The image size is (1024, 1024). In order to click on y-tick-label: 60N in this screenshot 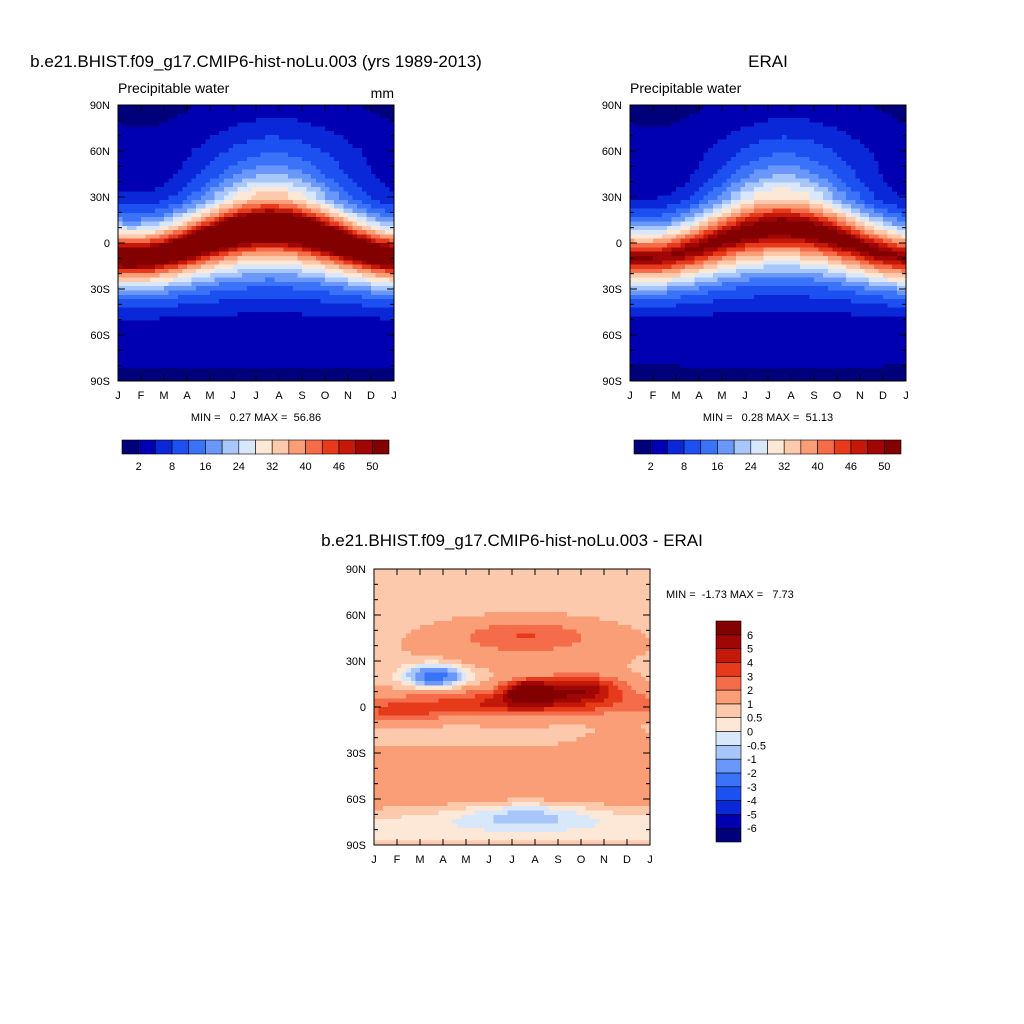, I will do `click(100, 152)`.